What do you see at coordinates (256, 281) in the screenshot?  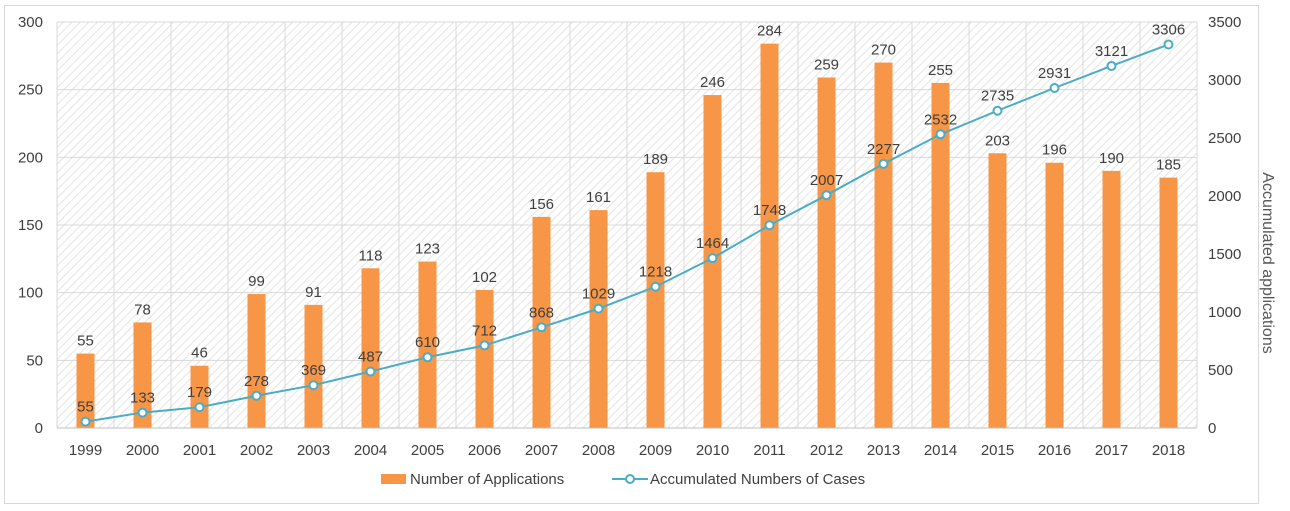 I see `bar-data-label: 99` at bounding box center [256, 281].